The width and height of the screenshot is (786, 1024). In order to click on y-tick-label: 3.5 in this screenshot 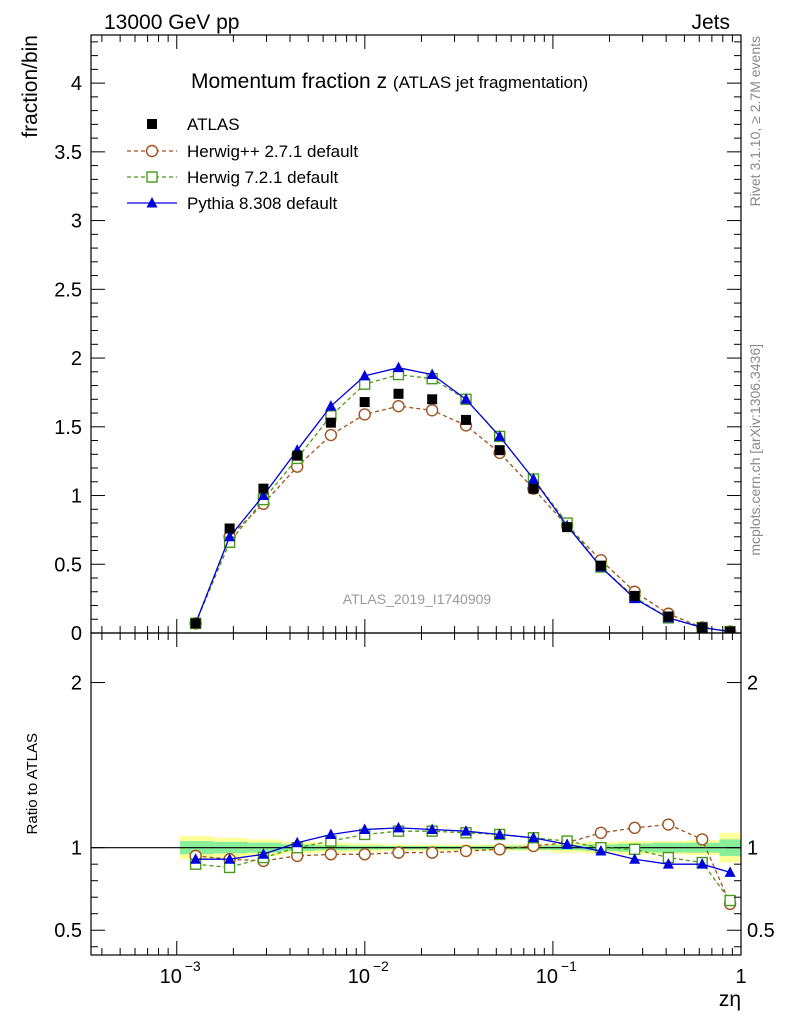, I will do `click(68, 153)`.